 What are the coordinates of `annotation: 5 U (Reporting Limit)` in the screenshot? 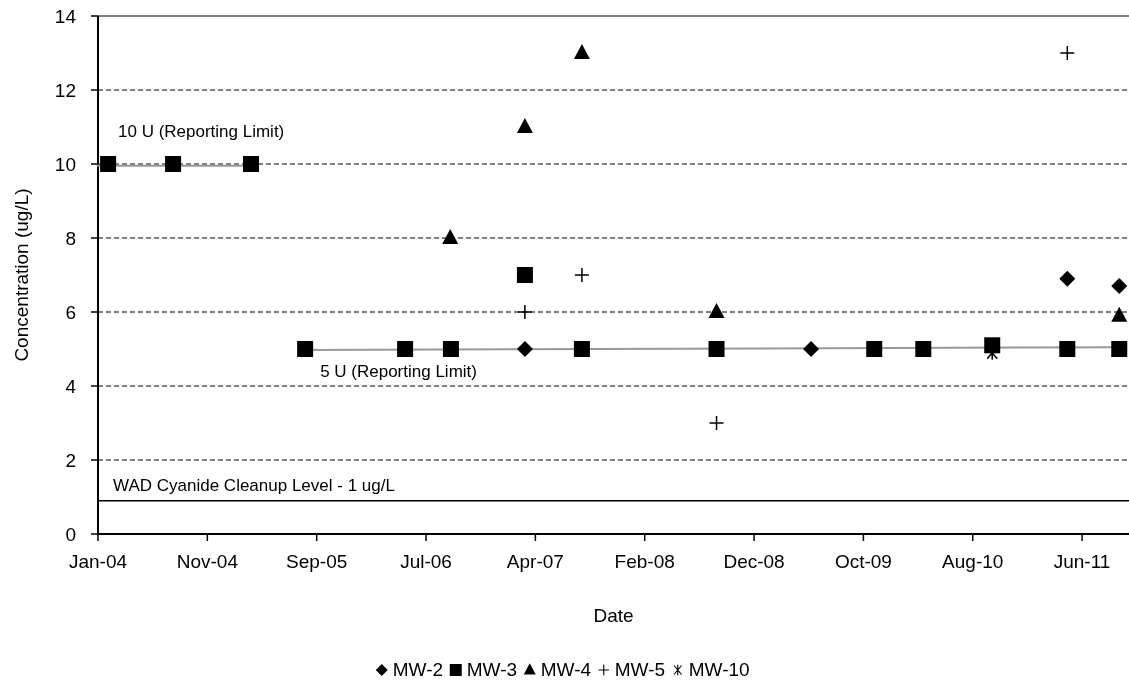 It's located at (398, 372).